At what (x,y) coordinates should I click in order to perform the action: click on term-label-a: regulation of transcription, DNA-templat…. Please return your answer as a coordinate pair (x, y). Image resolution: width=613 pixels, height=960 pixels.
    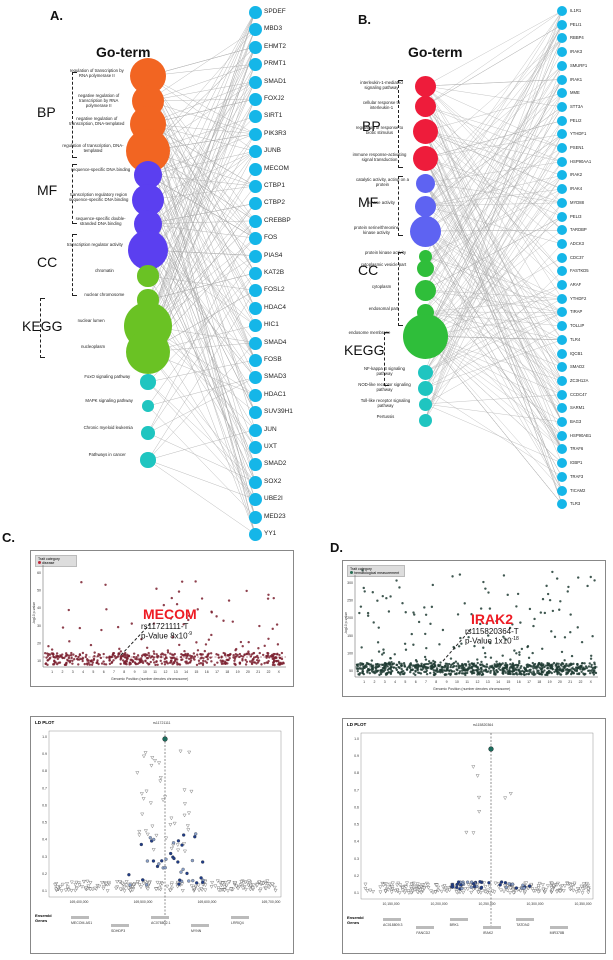
    Looking at the image, I should click on (93, 148).